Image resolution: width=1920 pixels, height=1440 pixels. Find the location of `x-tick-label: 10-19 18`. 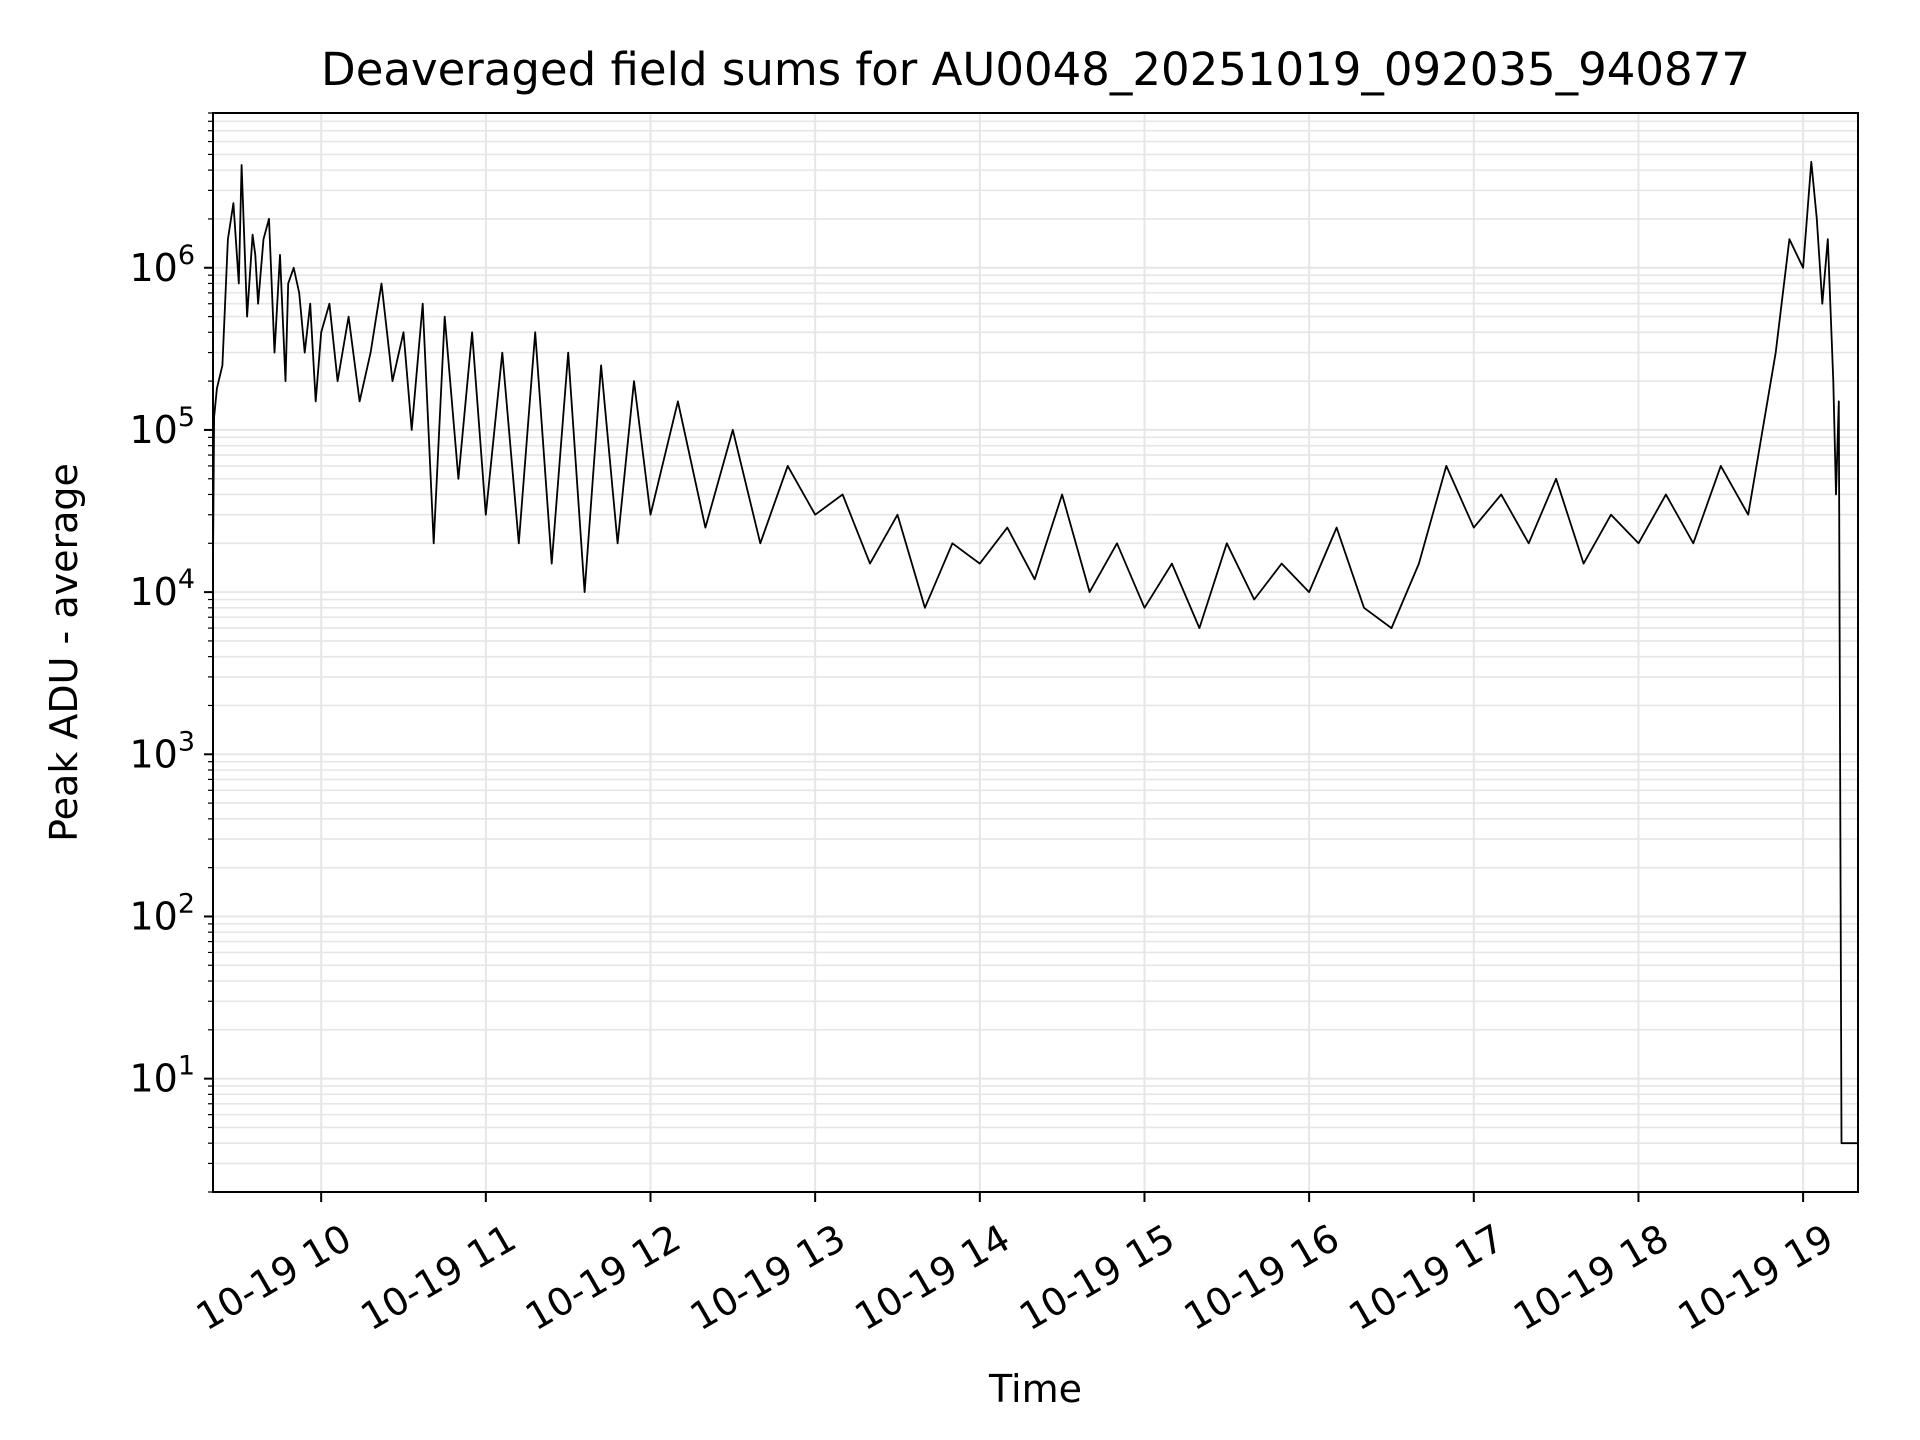

x-tick-label: 10-19 18 is located at coordinates (1591, 1278).